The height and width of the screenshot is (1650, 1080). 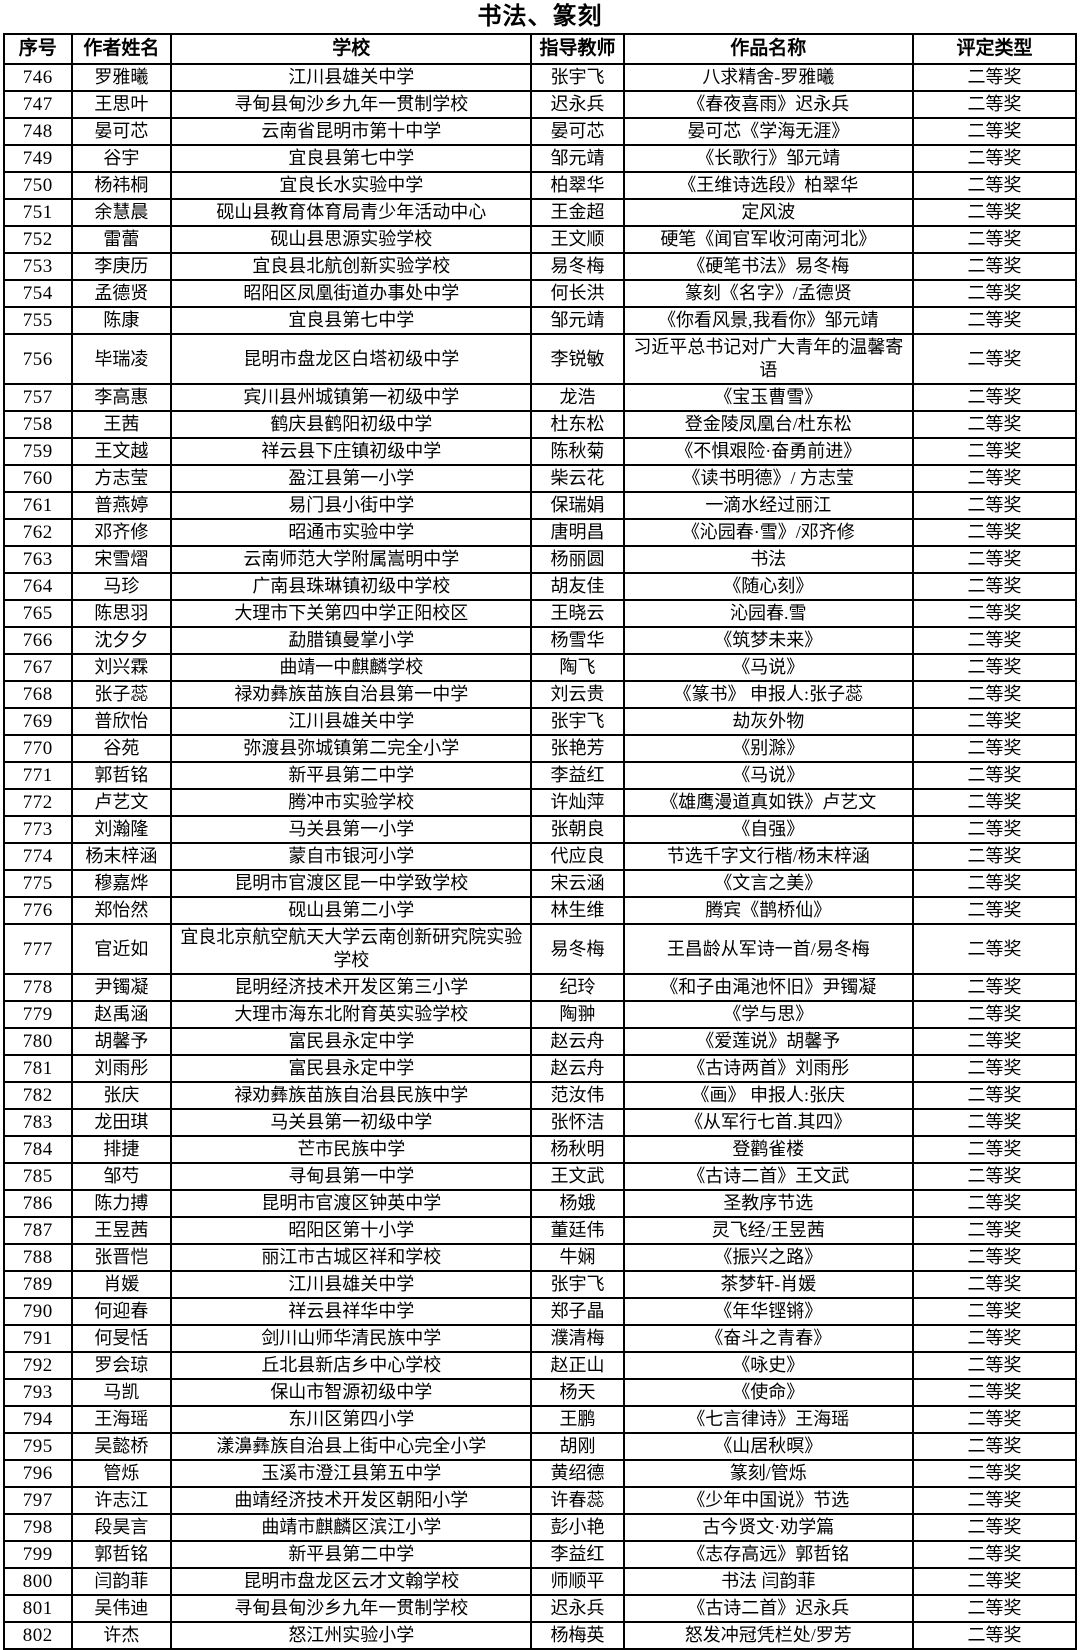 I want to click on cell-author: 吴伟迪, so click(x=121, y=1608).